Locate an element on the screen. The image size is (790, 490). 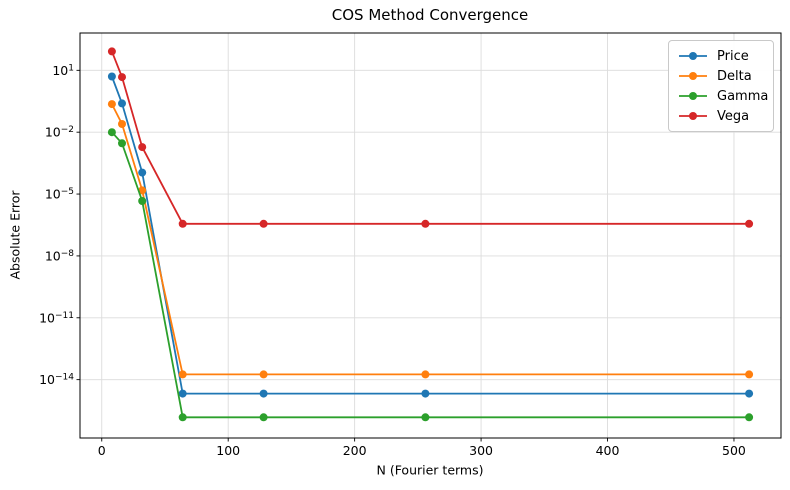
legend: Price Delta Gamma Vega is located at coordinates (721, 86).